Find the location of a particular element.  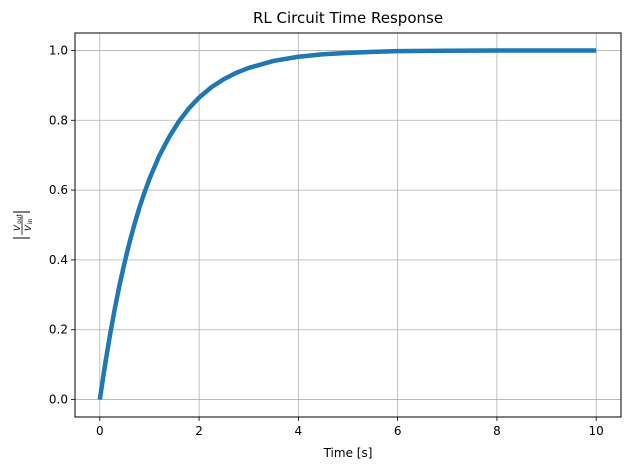

y-label-numerator: V is located at coordinates (18, 227).